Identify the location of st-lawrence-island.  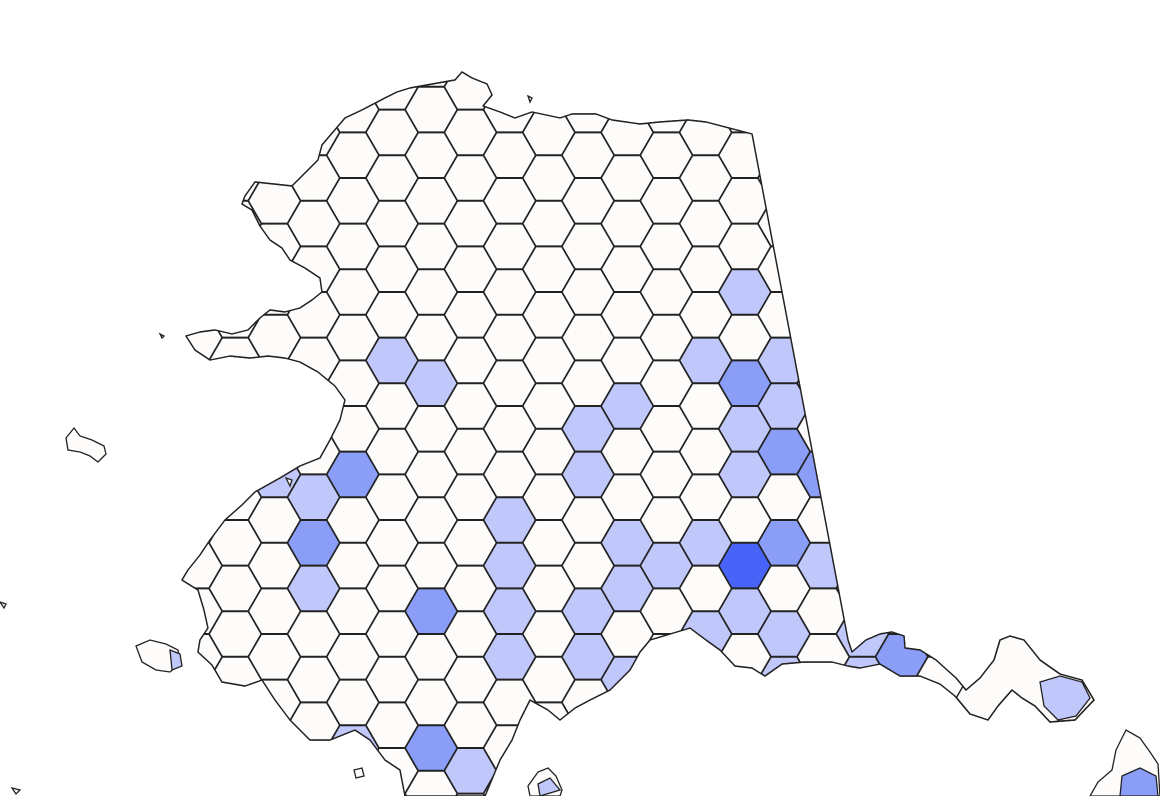
(86, 444).